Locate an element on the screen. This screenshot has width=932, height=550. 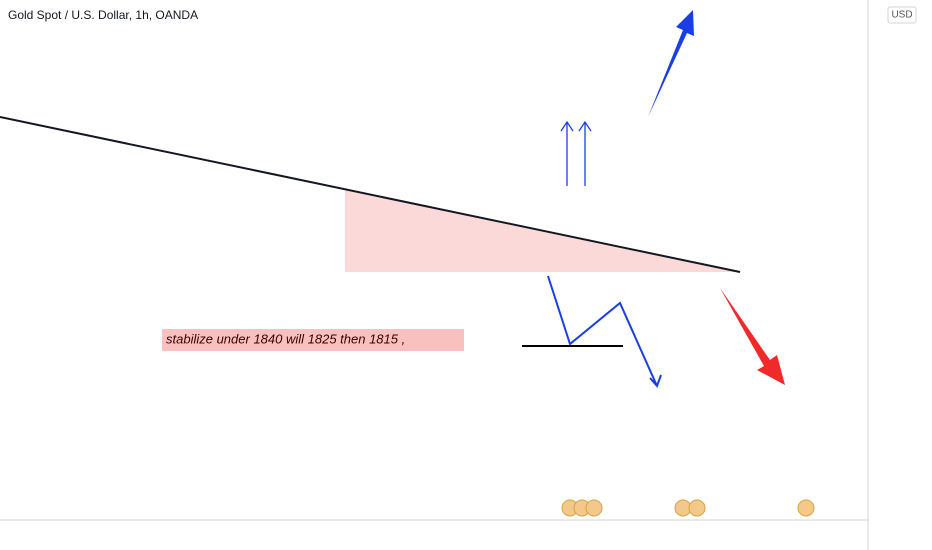
currency: USD is located at coordinates (901, 15).